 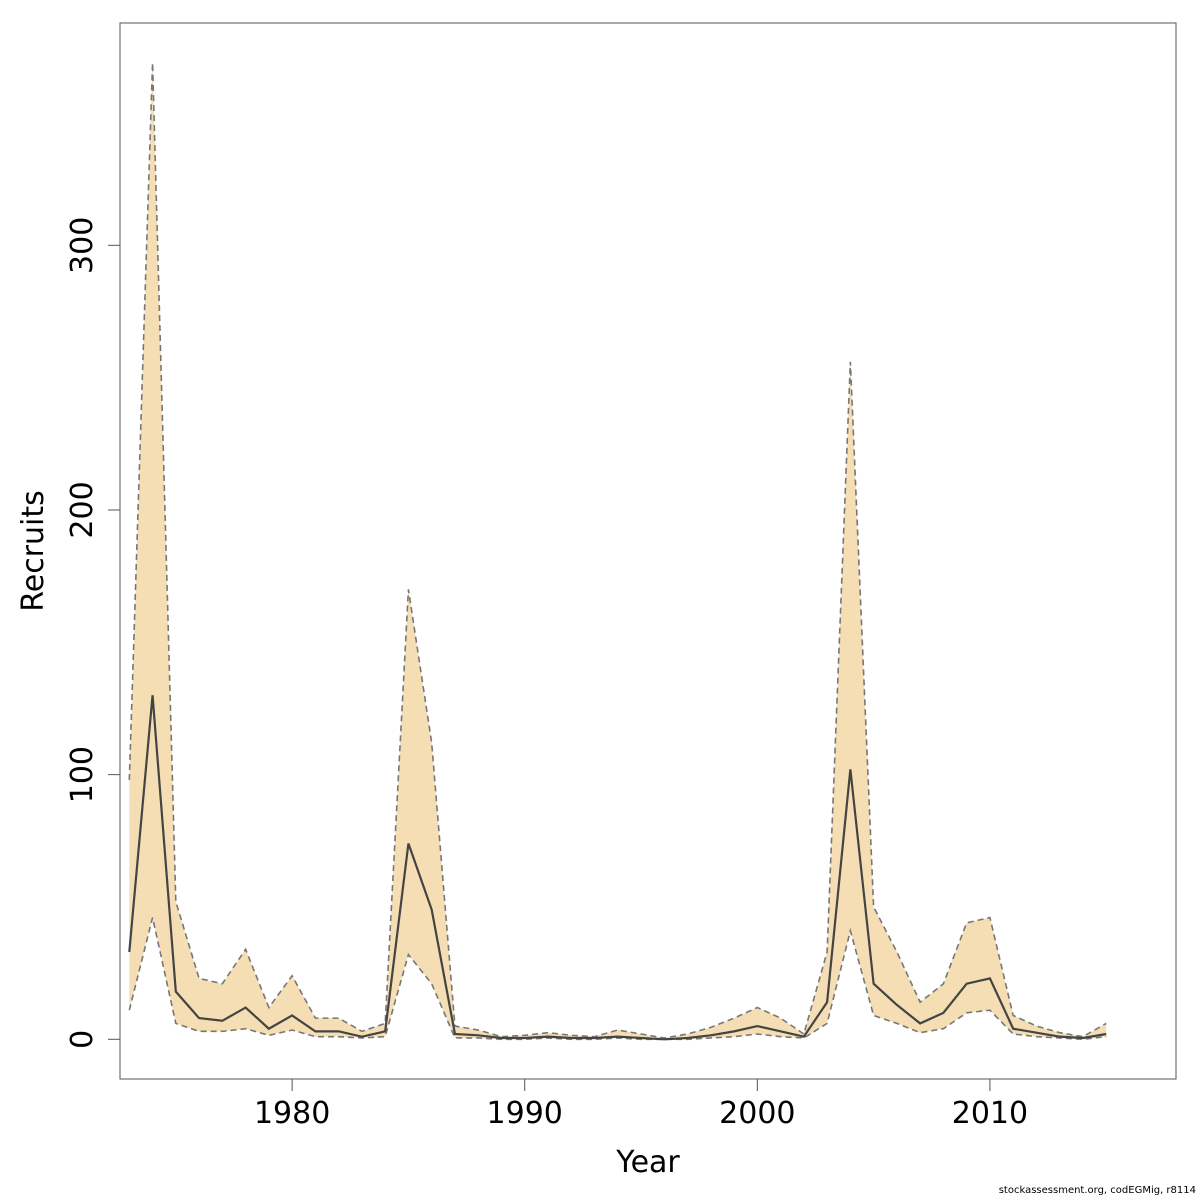 What do you see at coordinates (617, 979) in the screenshot?
I see `lower-bound-line` at bounding box center [617, 979].